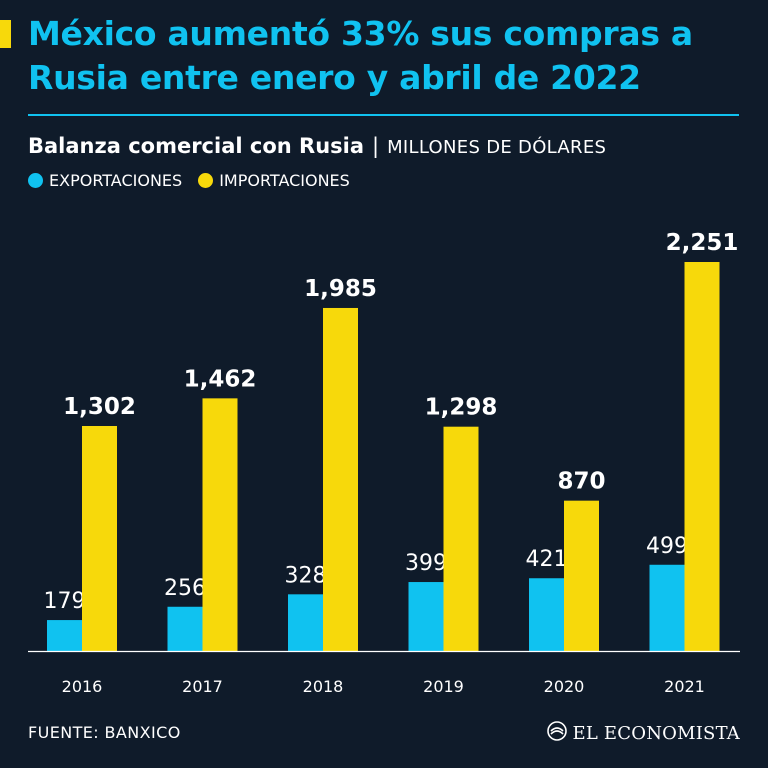 The image size is (768, 768). What do you see at coordinates (306, 575) in the screenshot?
I see `data-label-exportaciones-2018: 328` at bounding box center [306, 575].